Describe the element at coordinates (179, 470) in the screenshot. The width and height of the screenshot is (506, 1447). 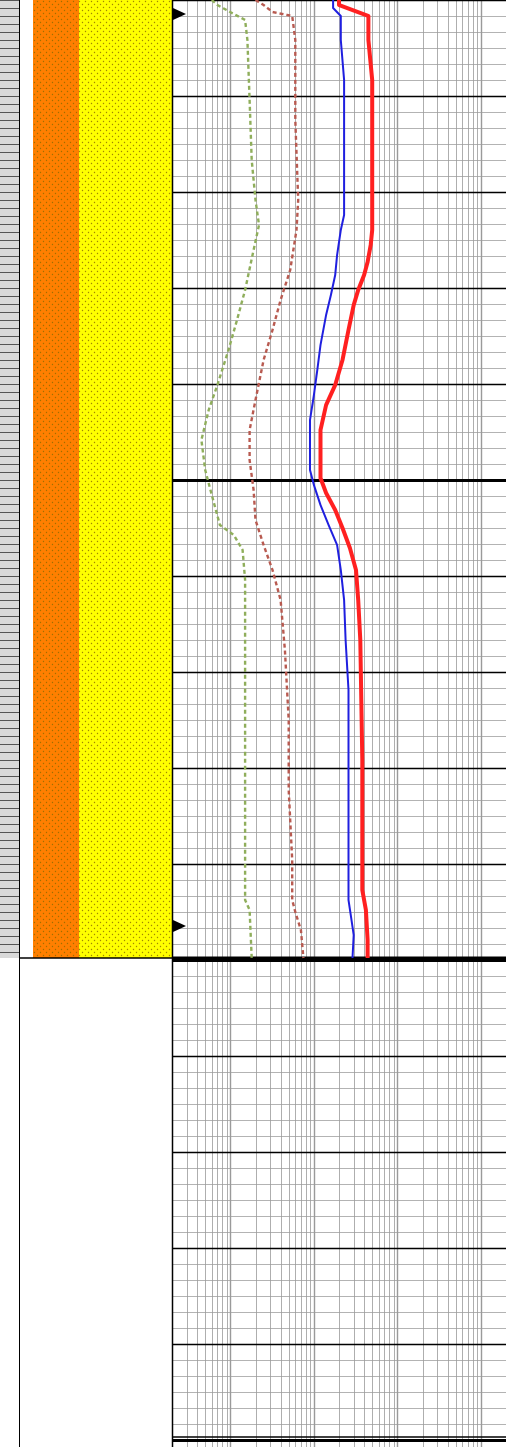
I see `depth-markers` at that location.